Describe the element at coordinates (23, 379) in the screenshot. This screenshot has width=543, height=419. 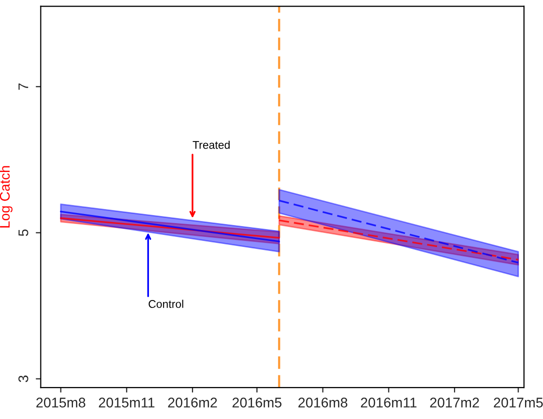
I see `y-tick-label: 3` at that location.